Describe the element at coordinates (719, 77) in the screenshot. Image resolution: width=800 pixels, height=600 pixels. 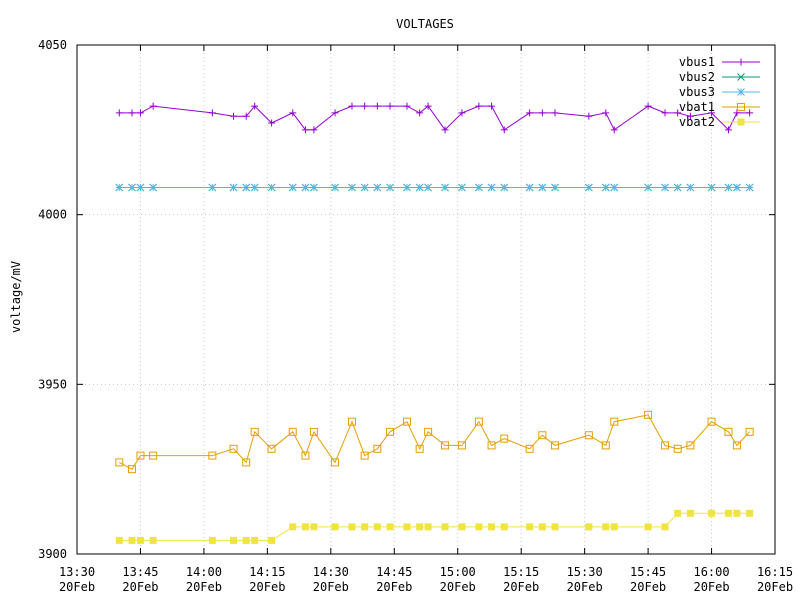
I see `legend-item-vbus2: vbus2` at that location.